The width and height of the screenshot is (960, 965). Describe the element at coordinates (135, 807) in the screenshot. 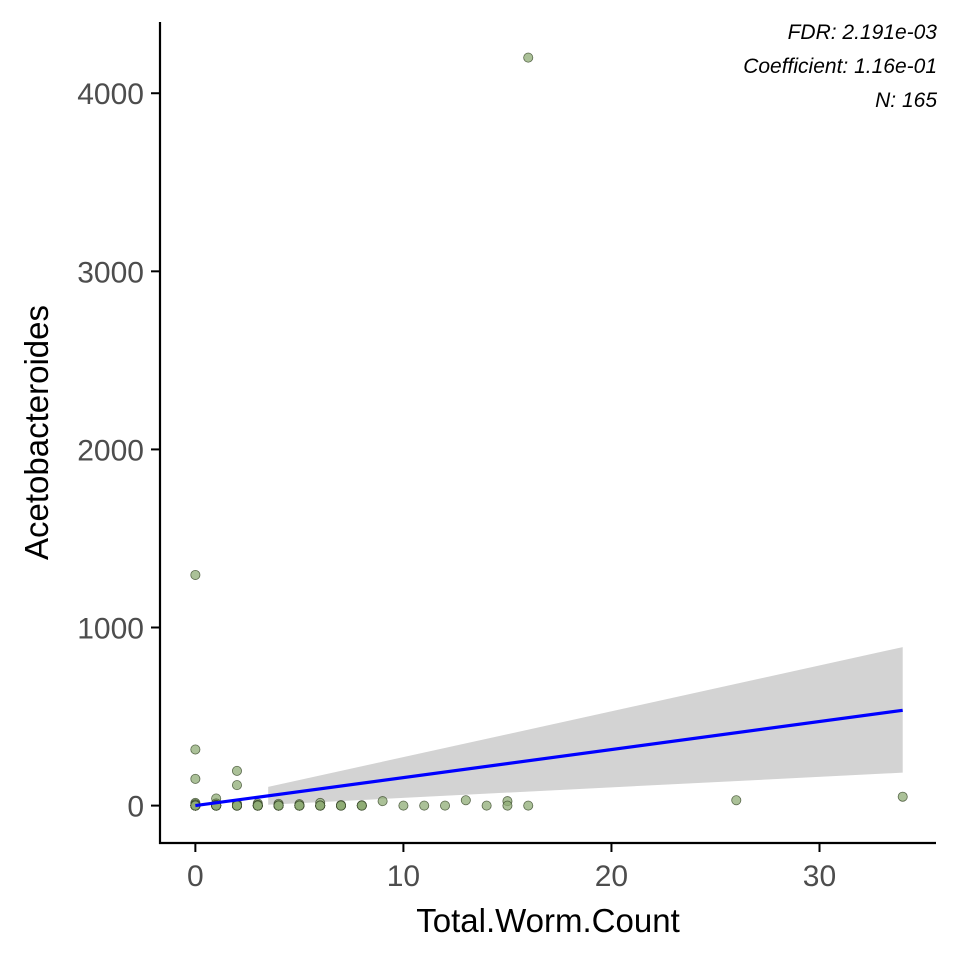

I see `y-tick-label: 0` at that location.